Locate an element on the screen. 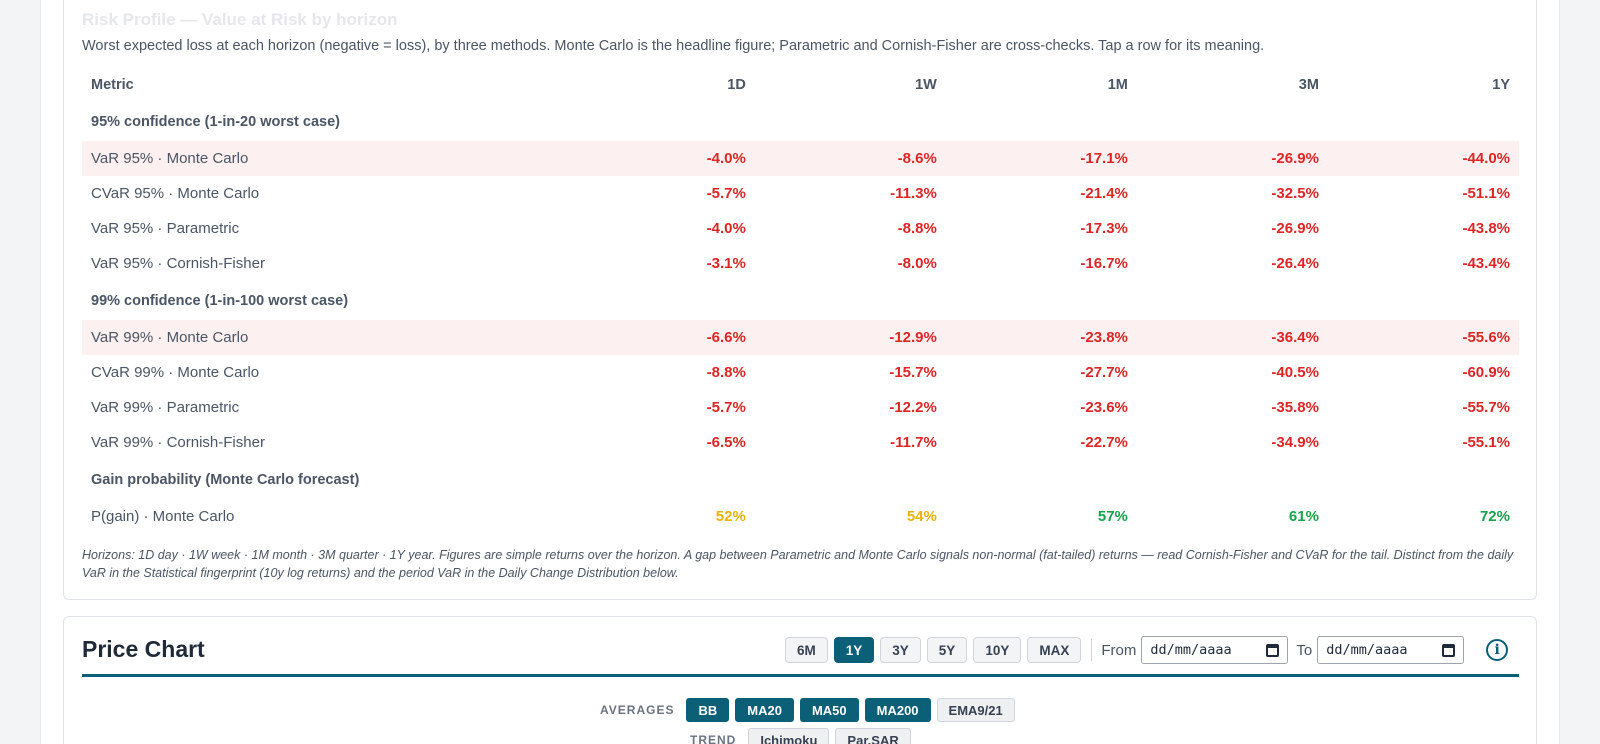 This screenshot has width=1600, height=744. row-value-1w: -12.2% is located at coordinates (913, 407).